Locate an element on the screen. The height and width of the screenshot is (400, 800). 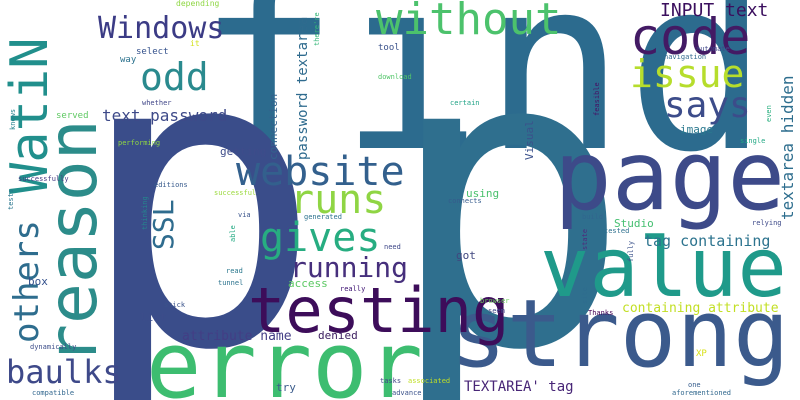
word: odd is located at coordinates (174, 77).